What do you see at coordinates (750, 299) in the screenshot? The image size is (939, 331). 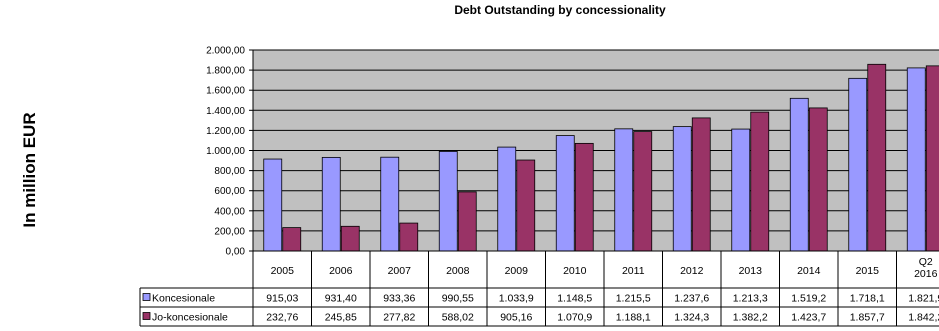 I see `data-label: 1.213,3` at bounding box center [750, 299].